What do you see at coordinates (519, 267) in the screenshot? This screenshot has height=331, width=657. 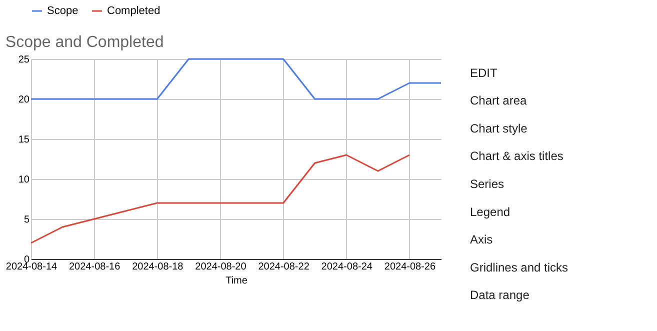 I see `text: Gridlines and ticks` at bounding box center [519, 267].